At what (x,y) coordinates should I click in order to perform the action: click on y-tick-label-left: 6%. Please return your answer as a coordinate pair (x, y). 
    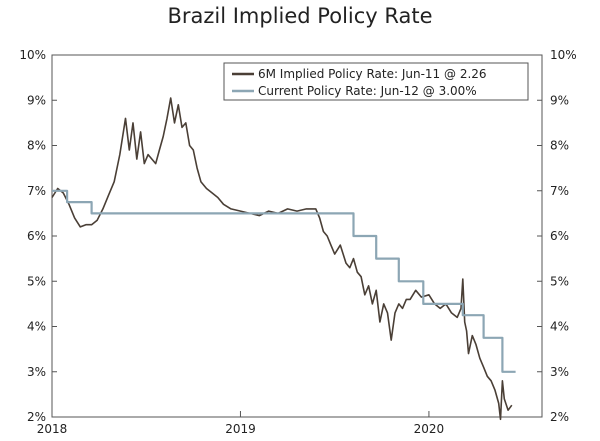
    Looking at the image, I should click on (36, 236).